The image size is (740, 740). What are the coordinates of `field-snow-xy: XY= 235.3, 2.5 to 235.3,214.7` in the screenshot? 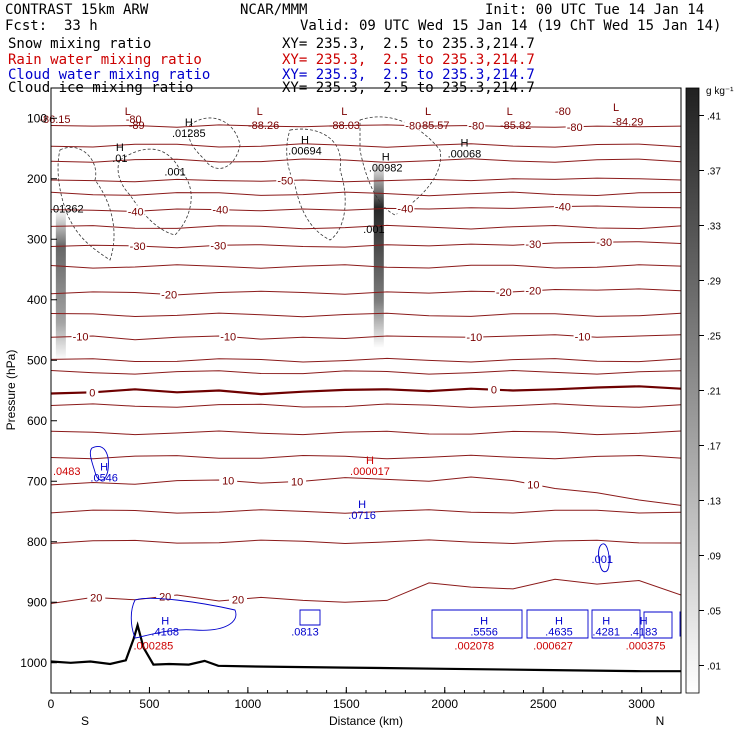 It's located at (408, 44).